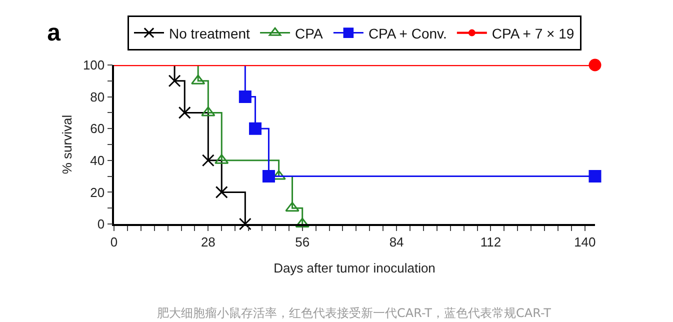 This screenshot has width=673, height=322. I want to click on x-axis-title: Days after tumor inoculation, so click(355, 268).